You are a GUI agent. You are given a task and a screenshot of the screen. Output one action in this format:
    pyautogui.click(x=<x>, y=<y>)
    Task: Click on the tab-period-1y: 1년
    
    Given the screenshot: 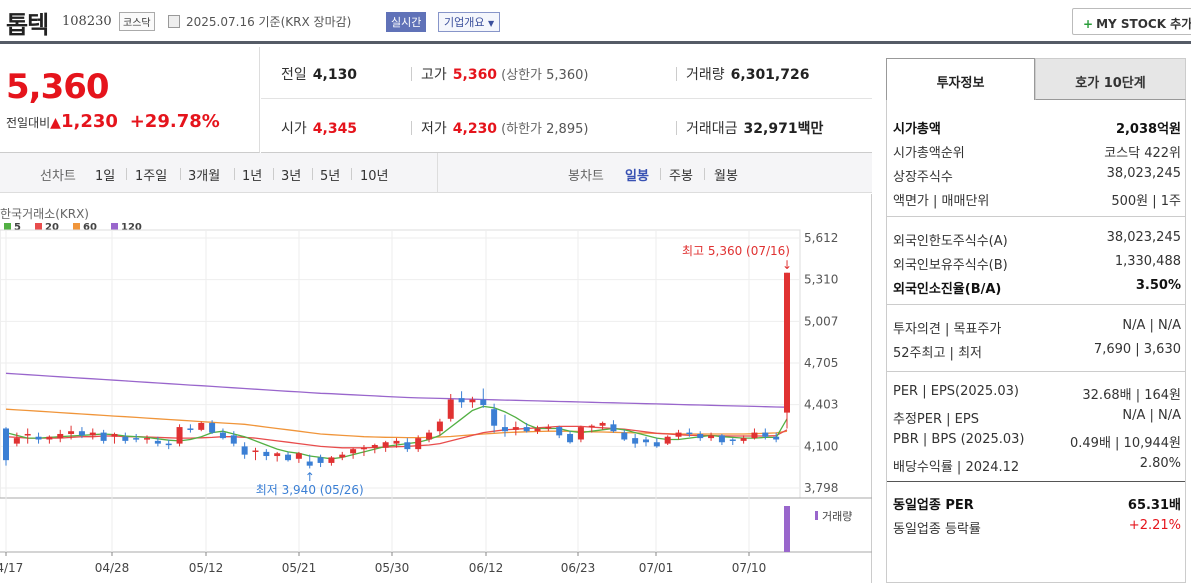 What is the action you would take?
    pyautogui.click(x=252, y=176)
    